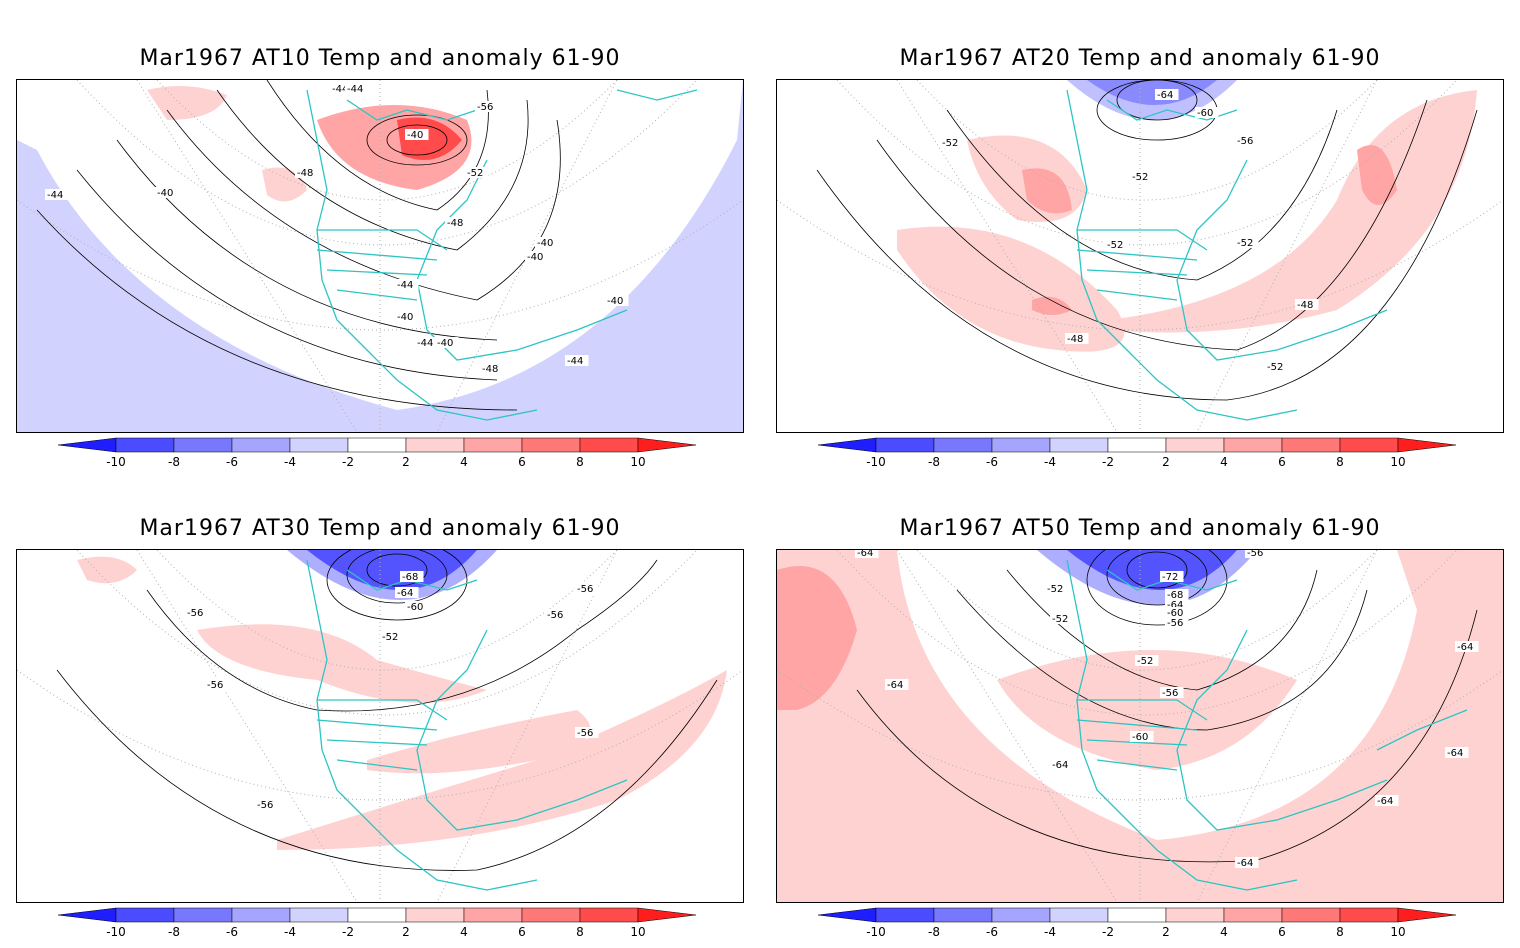 Image resolution: width=1520 pixels, height=948 pixels. I want to click on contour-label: -68, so click(412, 577).